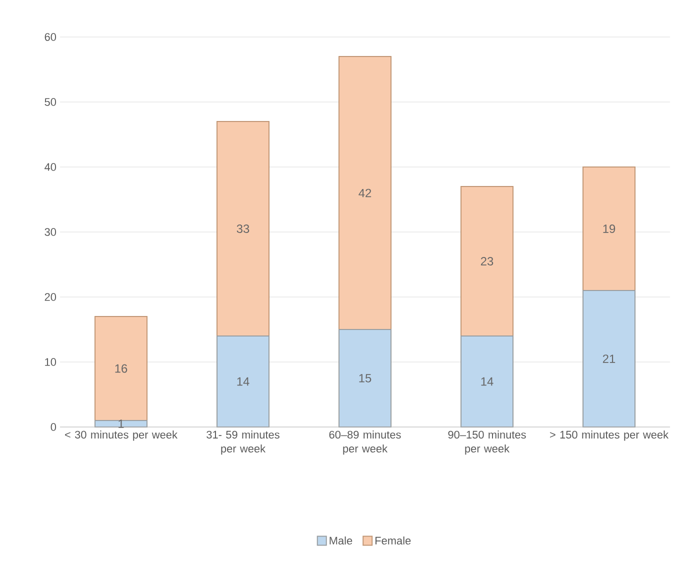  What do you see at coordinates (487, 442) in the screenshot?
I see `x-tick-label: 90–150 minutes per week` at bounding box center [487, 442].